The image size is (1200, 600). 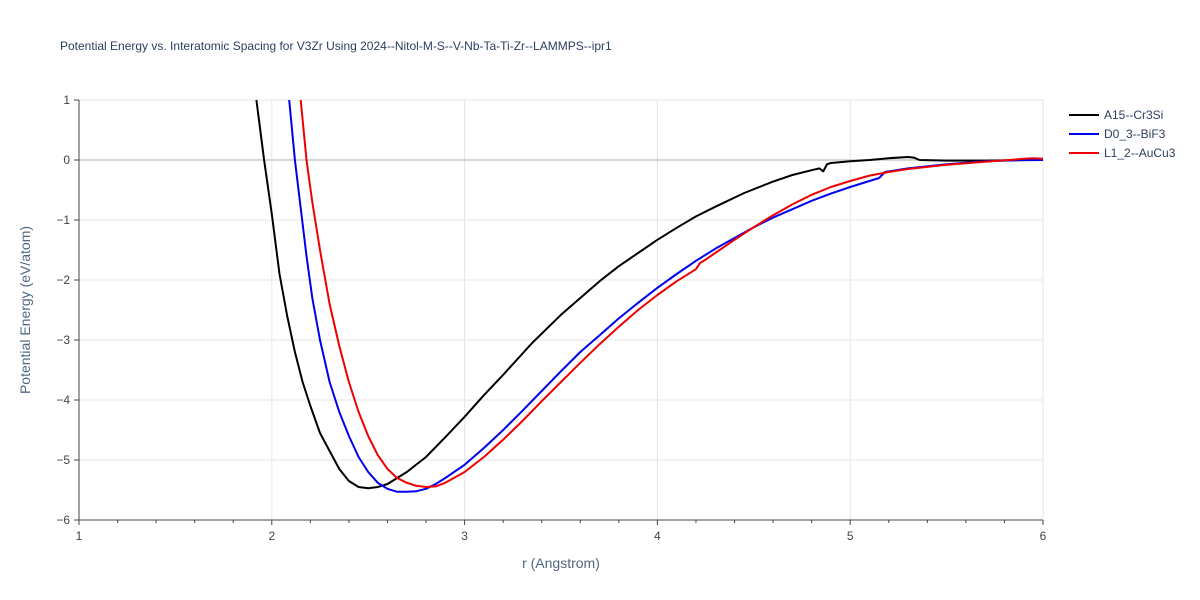 I want to click on y-tick-label: −4, so click(x=63, y=400).